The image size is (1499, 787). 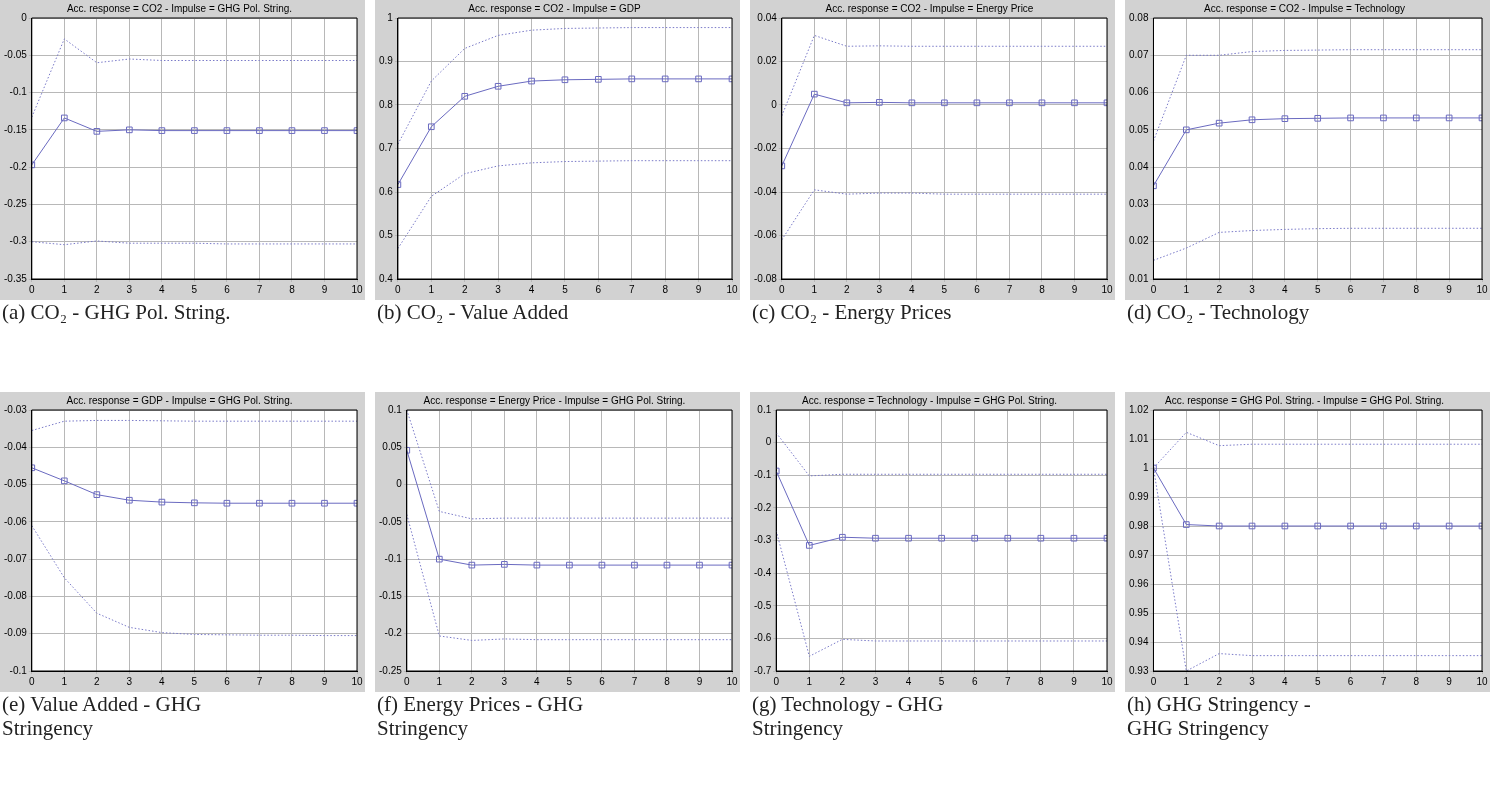 I want to click on text: (f) Energy Prices - GHG Stringency, so click(x=481, y=716).